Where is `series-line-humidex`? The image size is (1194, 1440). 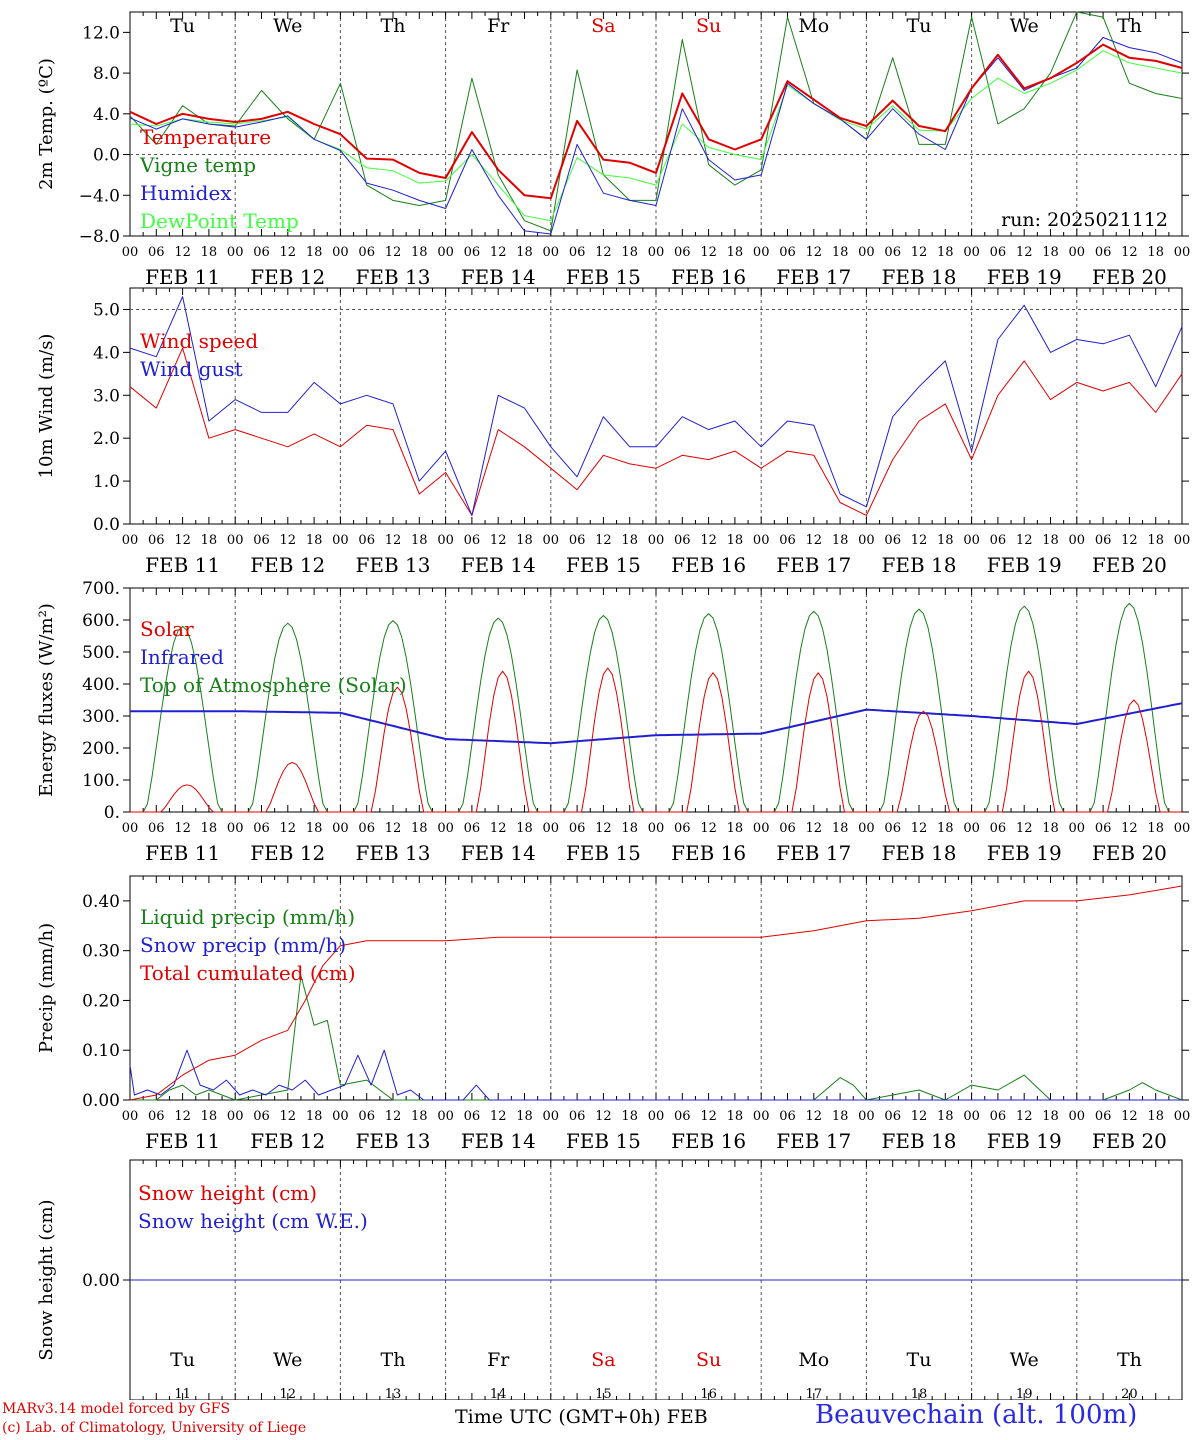
series-line-humidex is located at coordinates (656, 136).